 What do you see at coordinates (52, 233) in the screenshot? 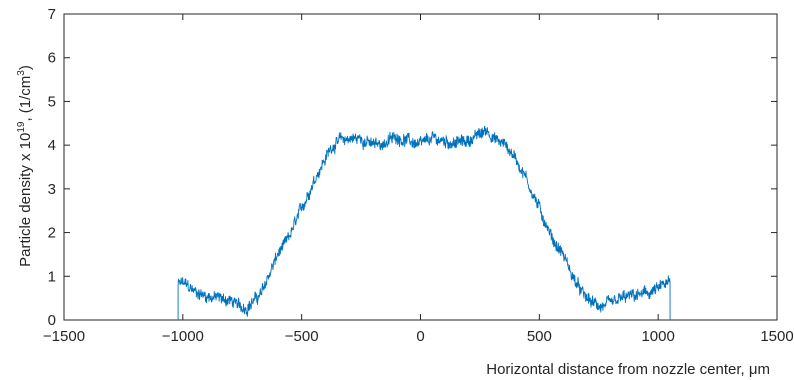
I see `y-tick-label: 2` at bounding box center [52, 233].